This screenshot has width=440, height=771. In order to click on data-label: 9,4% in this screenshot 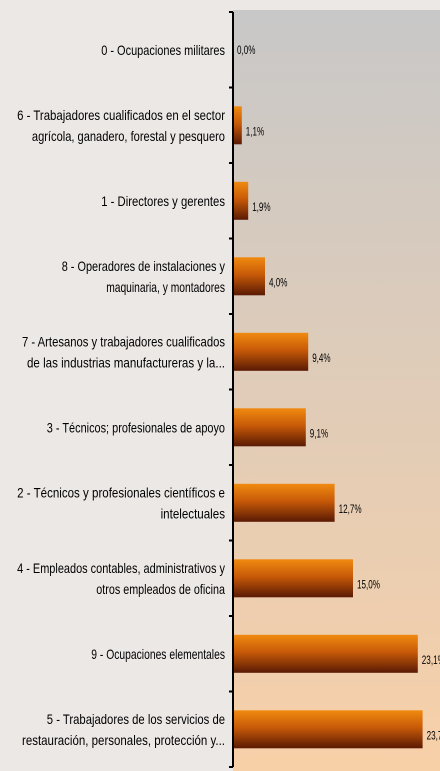, I will do `click(321, 358)`.